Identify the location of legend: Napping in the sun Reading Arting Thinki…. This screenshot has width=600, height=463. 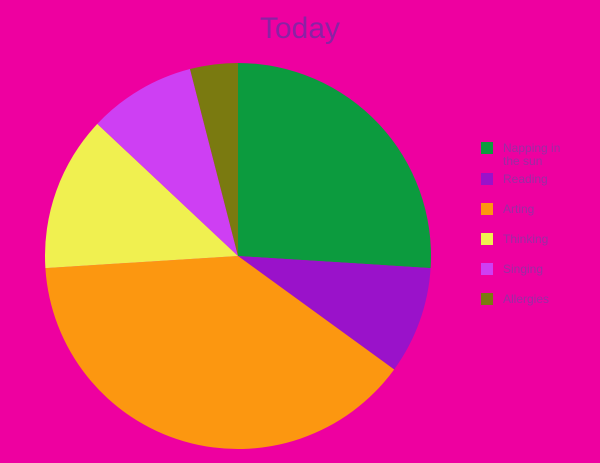
(529, 232).